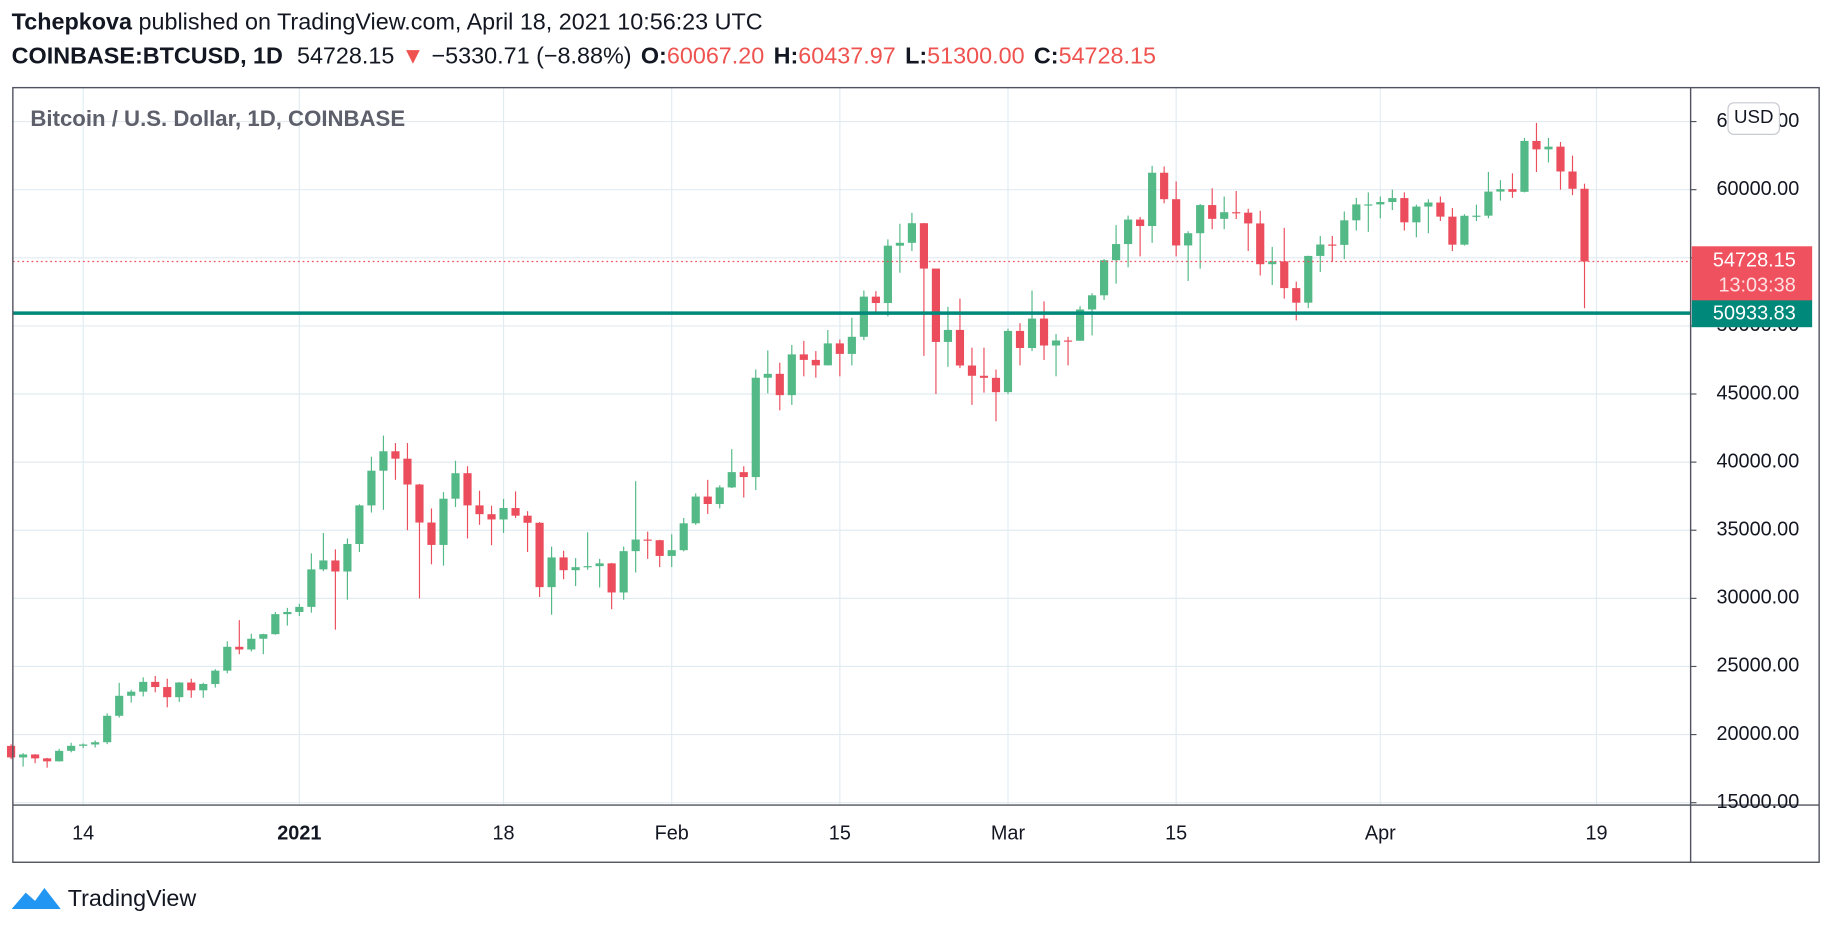 The width and height of the screenshot is (1832, 936). I want to click on y-tick-label: 40000.00, so click(1757, 461).